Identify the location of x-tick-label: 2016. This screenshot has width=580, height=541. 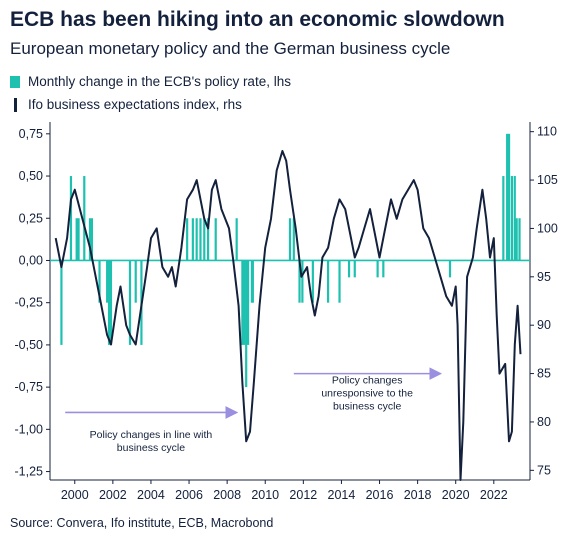
(380, 495).